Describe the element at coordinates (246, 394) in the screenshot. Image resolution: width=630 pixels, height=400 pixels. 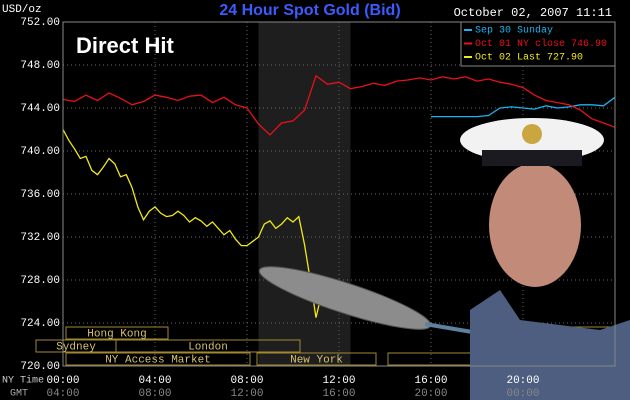
I see `x2-tick-label: 12:00` at that location.